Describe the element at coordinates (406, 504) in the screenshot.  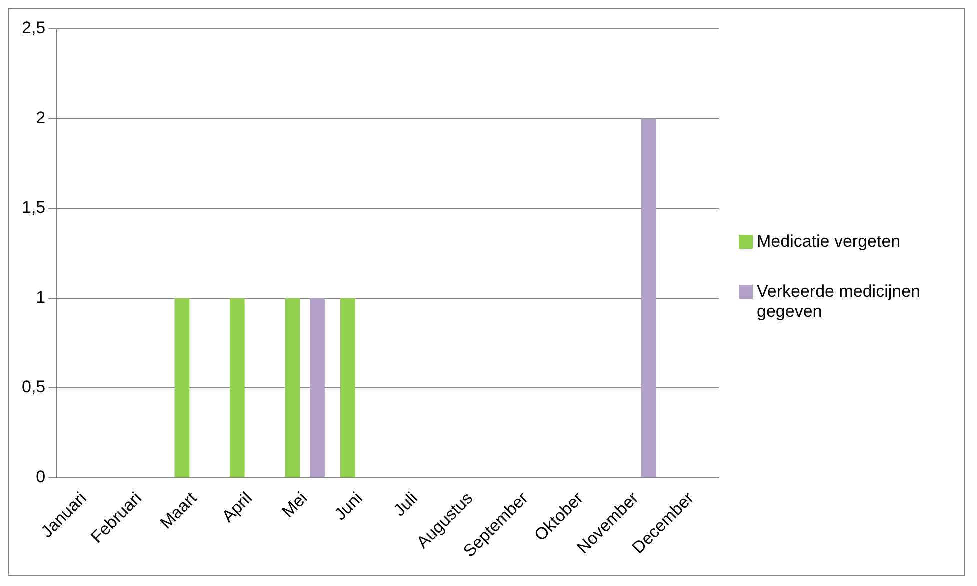
I see `x-tick-label: Juli` at that location.